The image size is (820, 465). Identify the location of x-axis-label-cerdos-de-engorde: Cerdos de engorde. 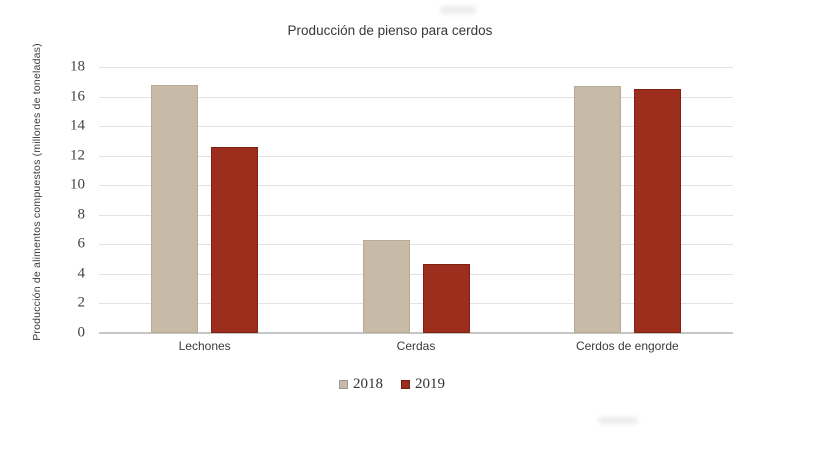
(627, 346).